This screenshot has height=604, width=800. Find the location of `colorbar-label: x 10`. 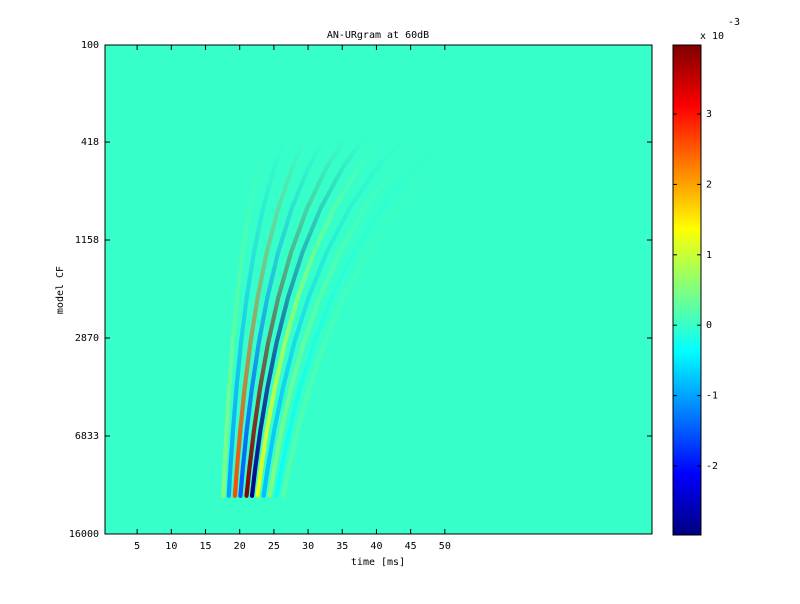

colorbar-label: x 10 is located at coordinates (712, 36).